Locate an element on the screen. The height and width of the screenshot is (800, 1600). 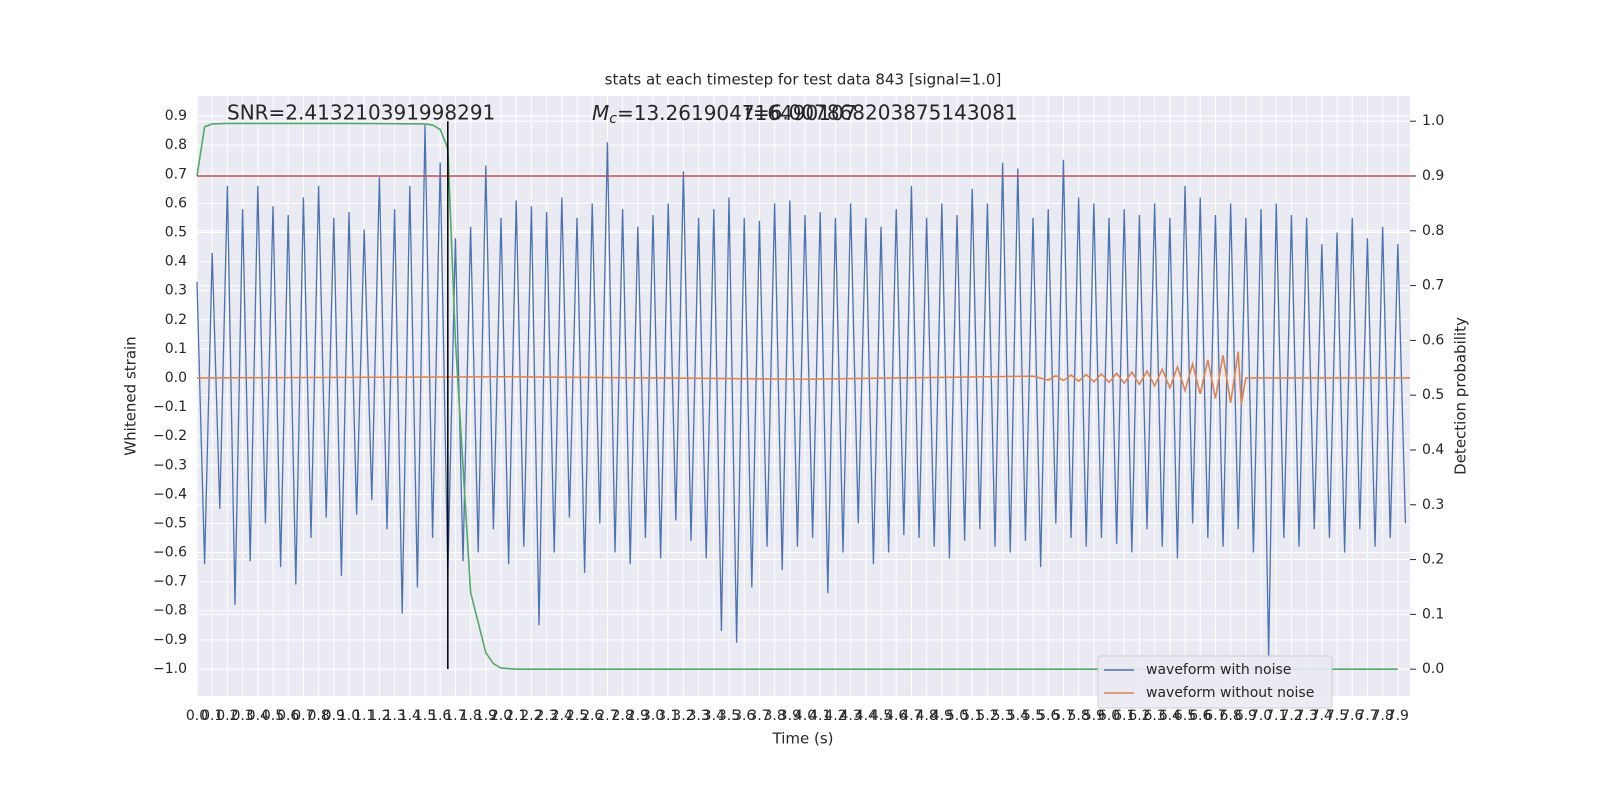
y-tick-label: 0.7 is located at coordinates (176, 174).